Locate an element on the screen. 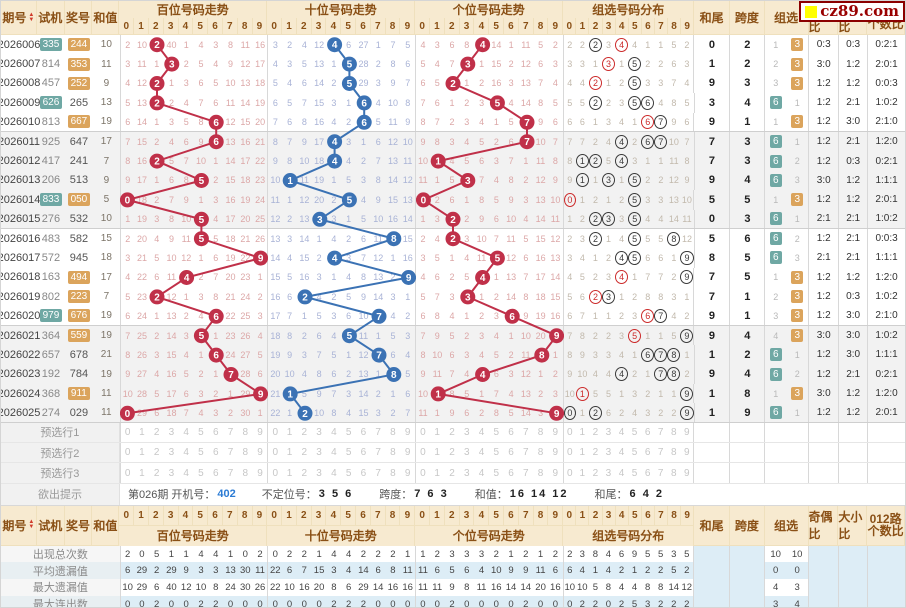  digit-header-cell: 7 is located at coordinates (661, 26).